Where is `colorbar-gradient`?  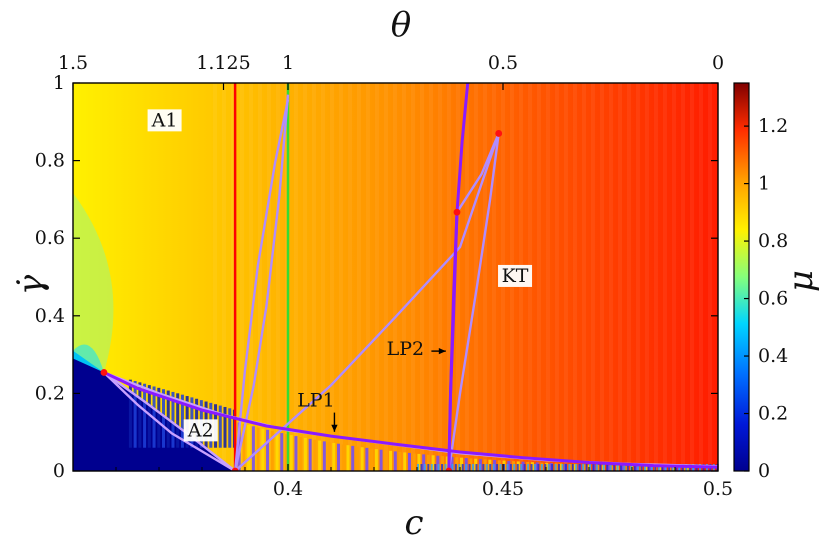
colorbar-gradient is located at coordinates (741, 277).